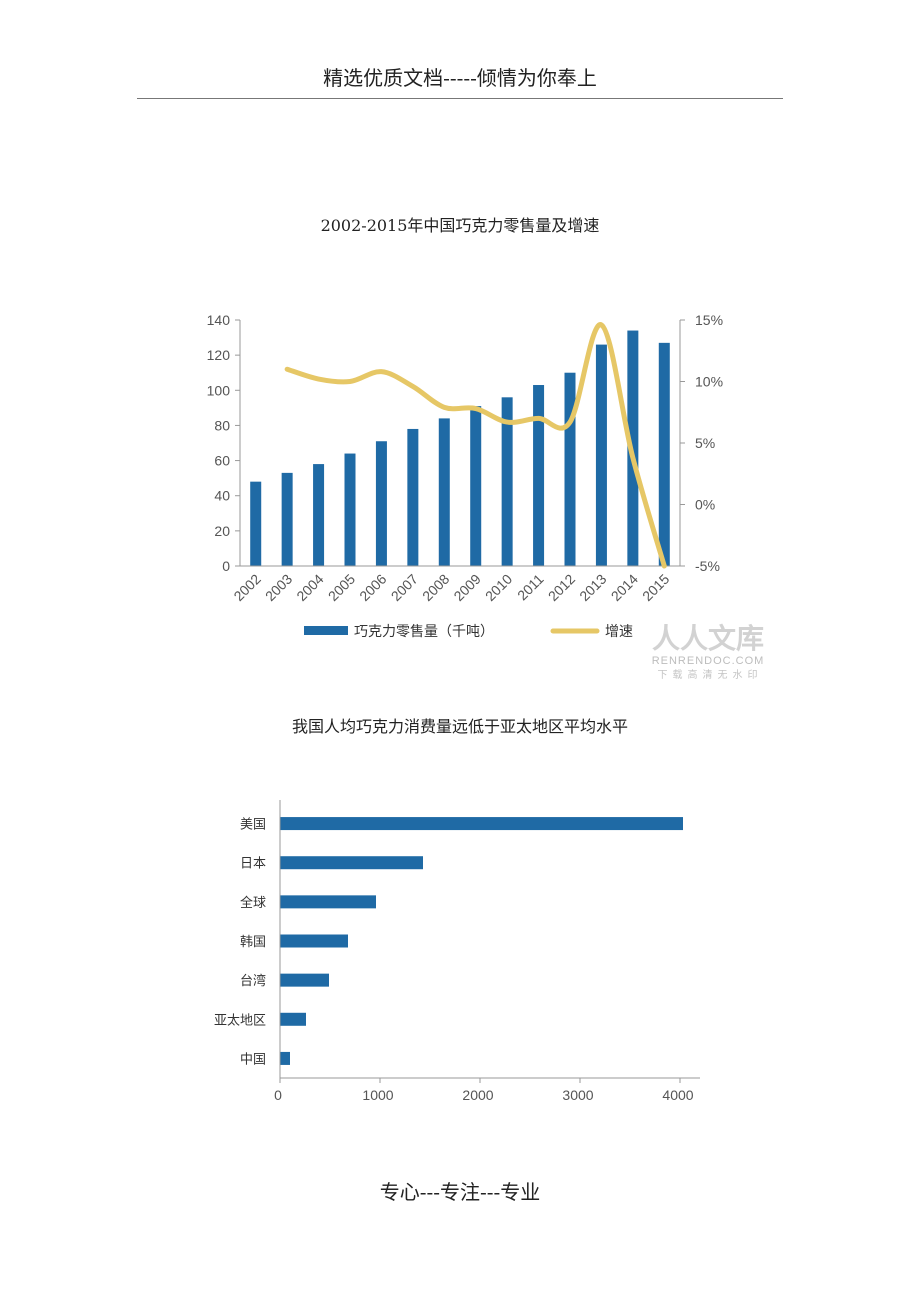 The image size is (920, 1302). Describe the element at coordinates (377, 1095) in the screenshot. I see `x-tick-label: 1000` at that location.